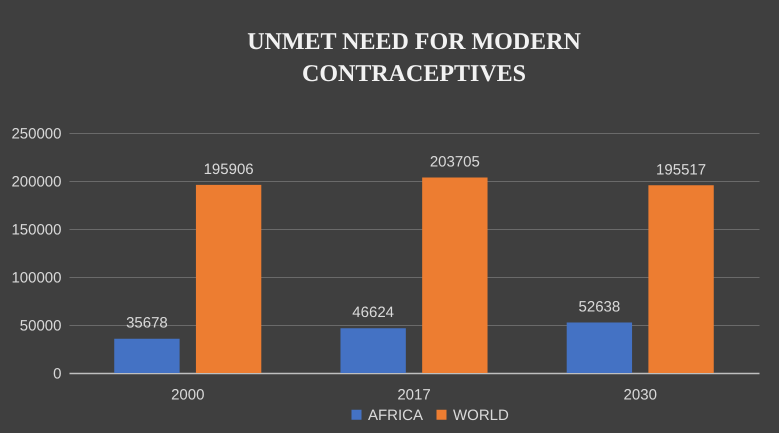 The width and height of the screenshot is (784, 435). What do you see at coordinates (373, 313) in the screenshot?
I see `data-label: 46624` at bounding box center [373, 313].